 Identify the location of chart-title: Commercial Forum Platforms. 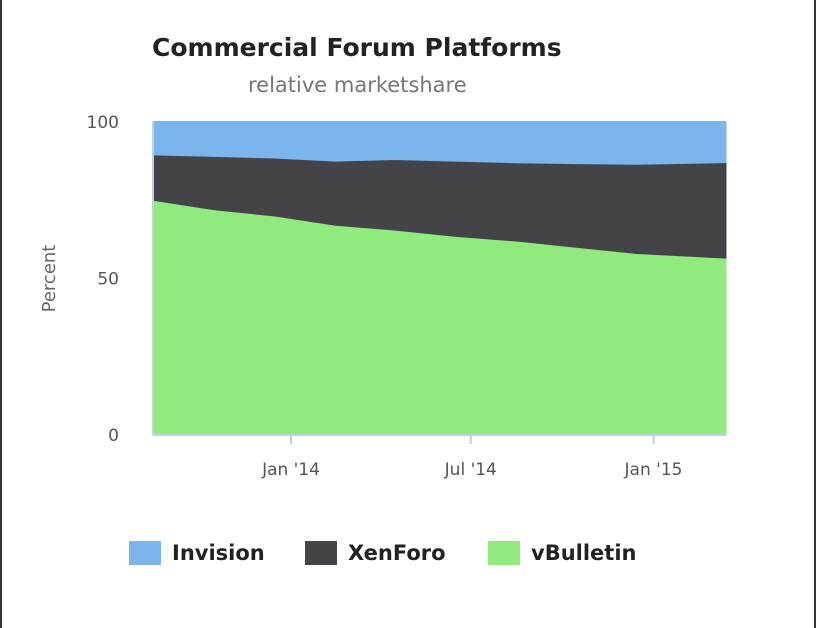
(357, 47).